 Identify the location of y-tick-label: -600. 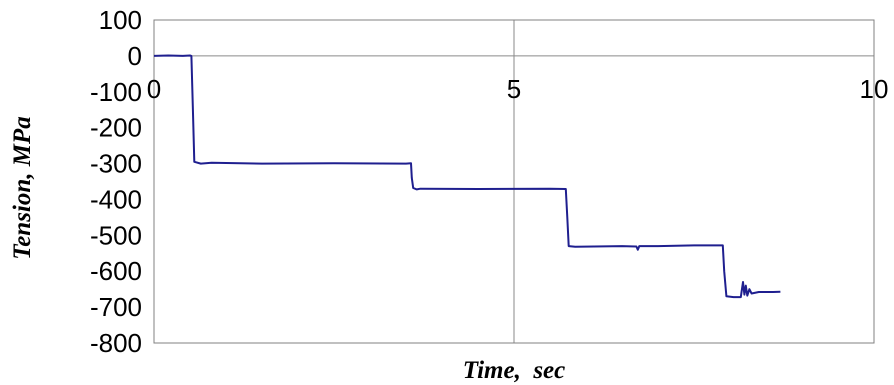
(116, 271).